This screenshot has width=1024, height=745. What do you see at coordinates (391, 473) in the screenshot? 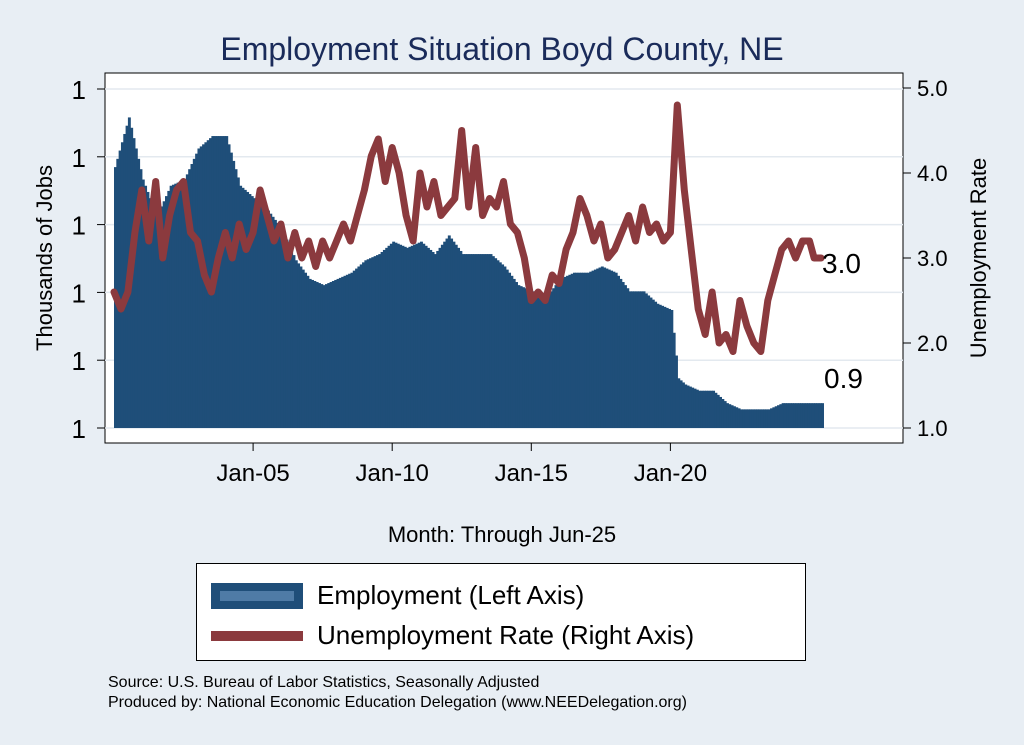
I see `x-tick-label: Jan-10` at bounding box center [391, 473].